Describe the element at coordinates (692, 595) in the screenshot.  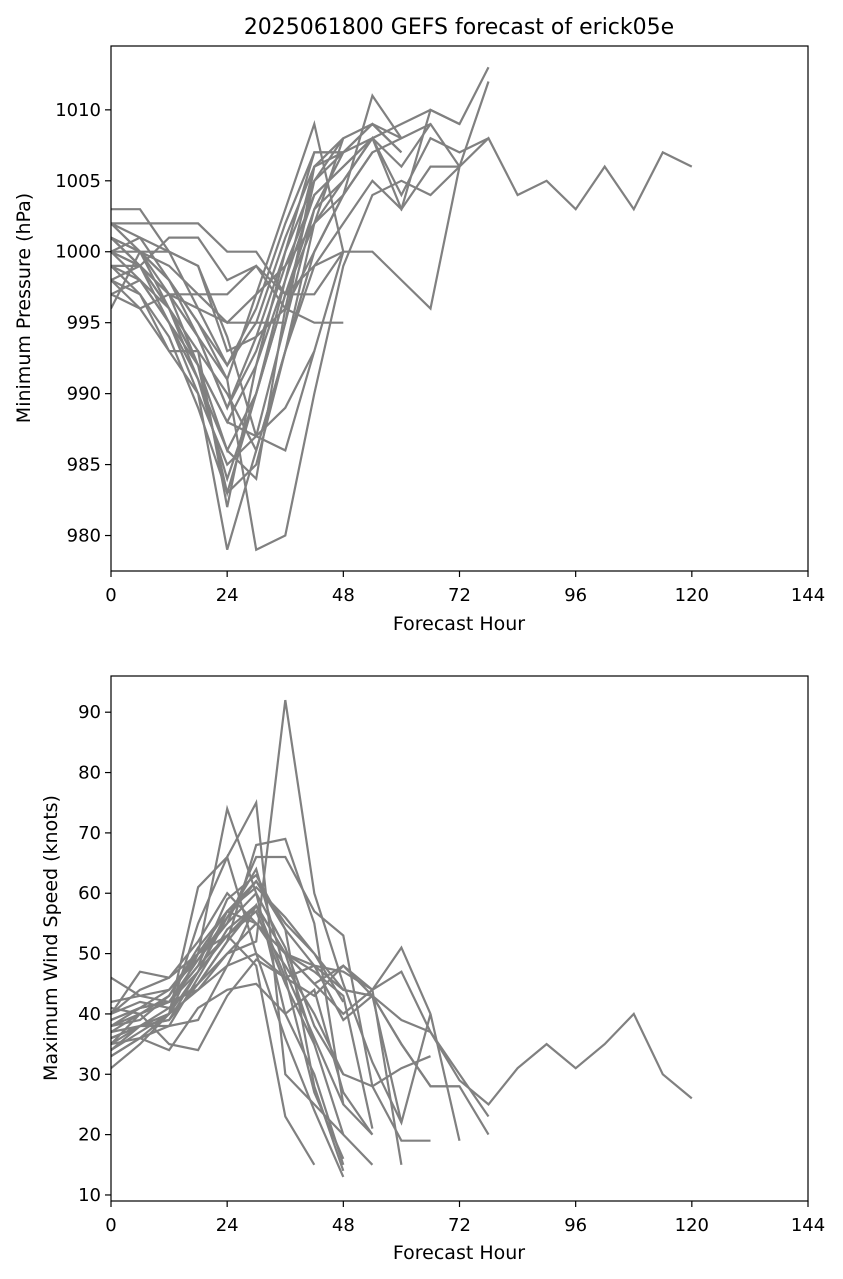
I see `pressure-x-tick-label: 120` at that location.